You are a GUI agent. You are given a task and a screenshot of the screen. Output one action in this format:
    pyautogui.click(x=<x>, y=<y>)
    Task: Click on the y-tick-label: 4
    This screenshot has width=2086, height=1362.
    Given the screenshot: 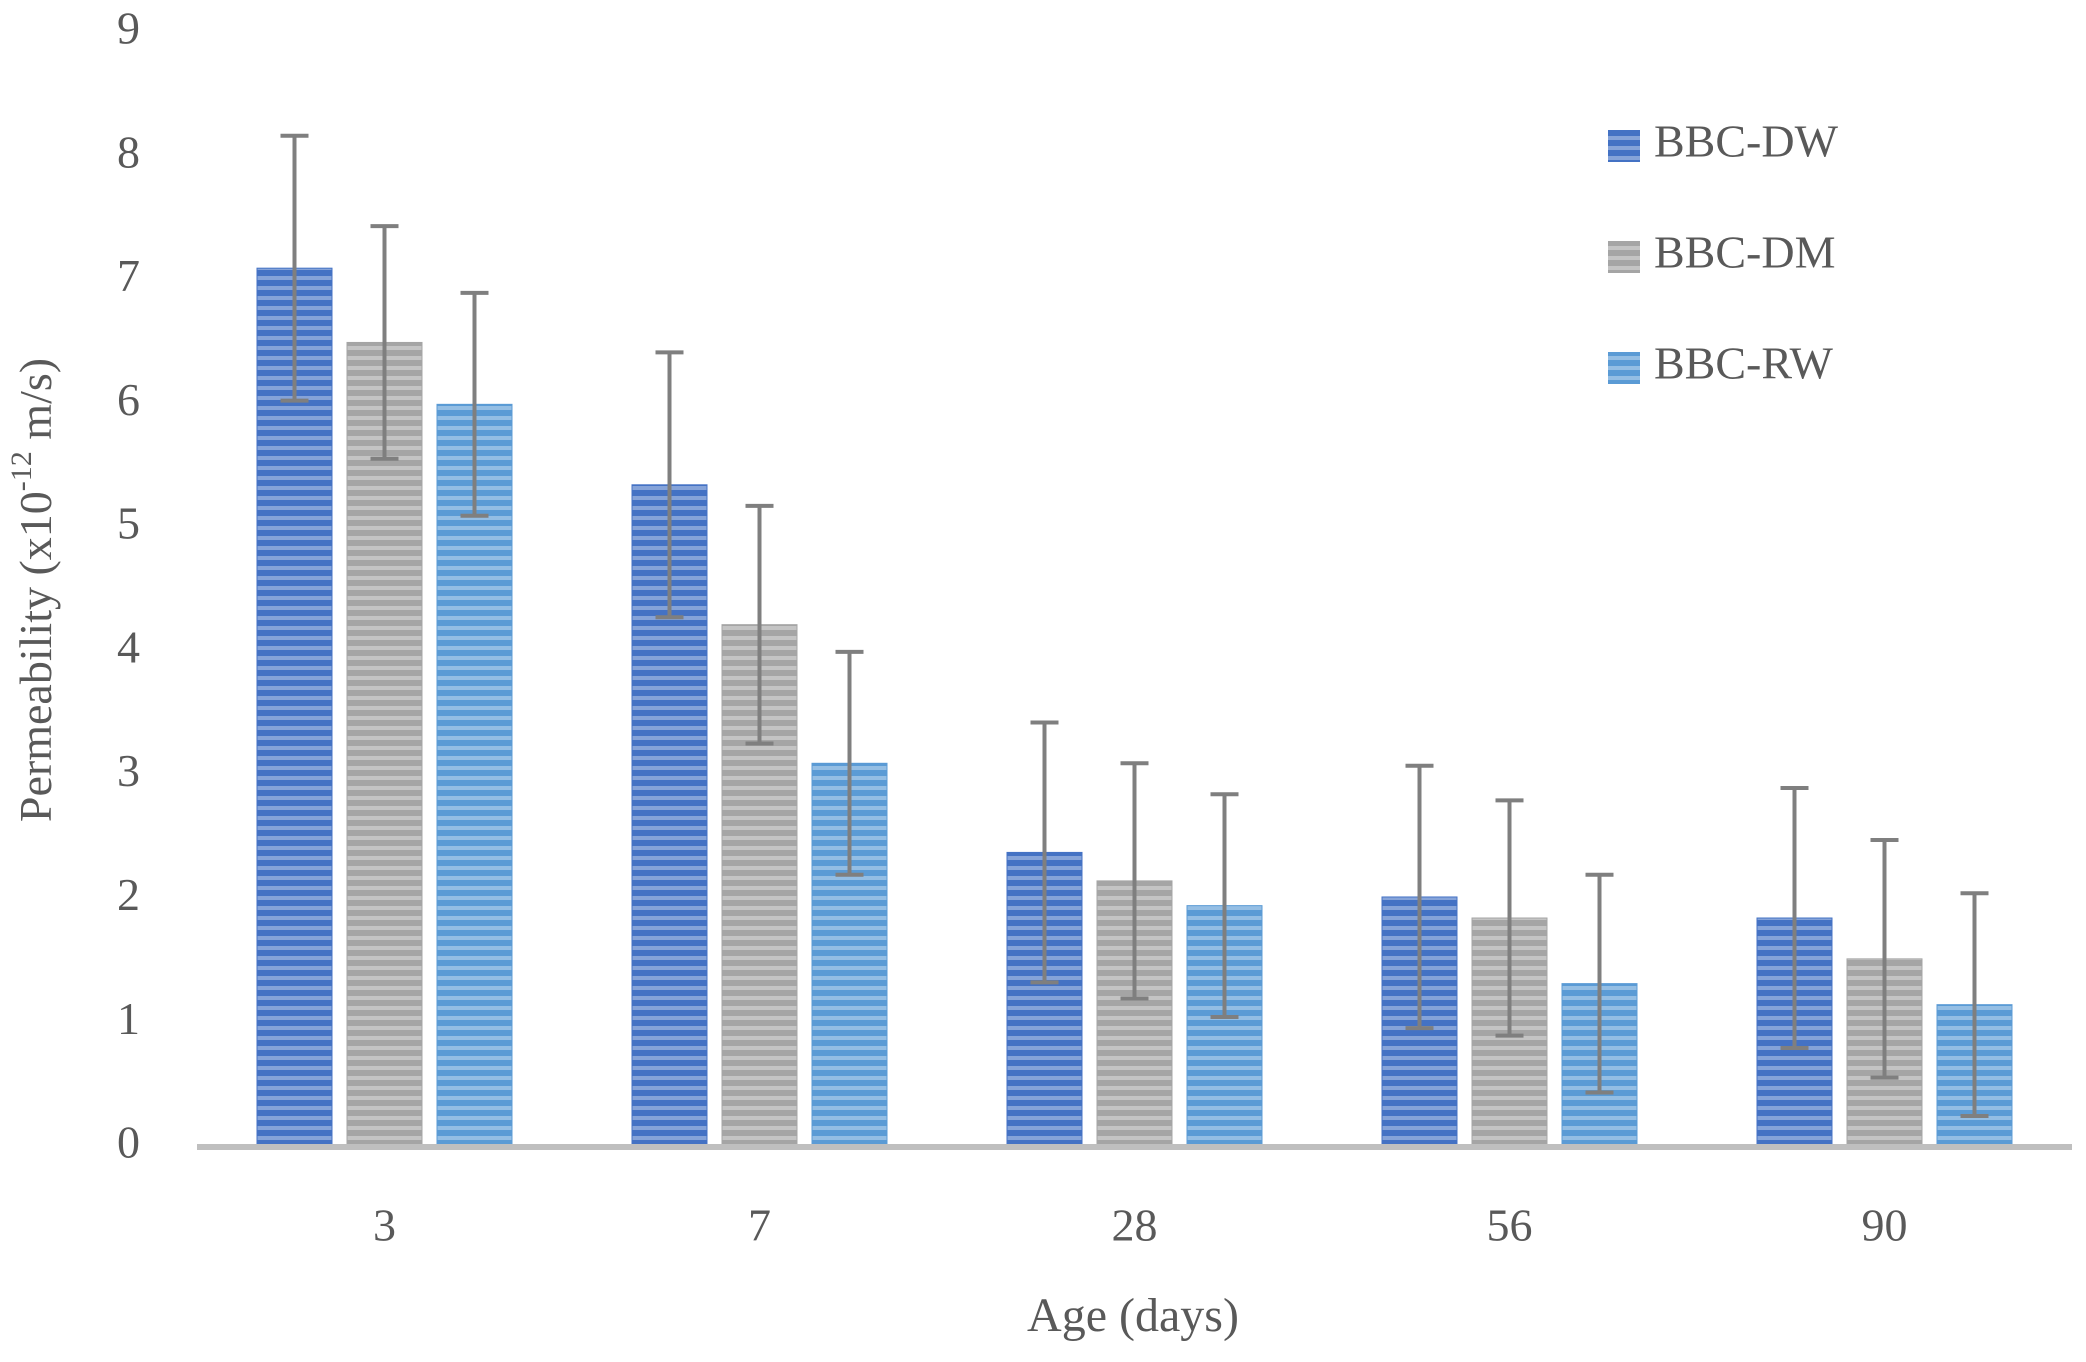 What is the action you would take?
    pyautogui.click(x=128, y=646)
    